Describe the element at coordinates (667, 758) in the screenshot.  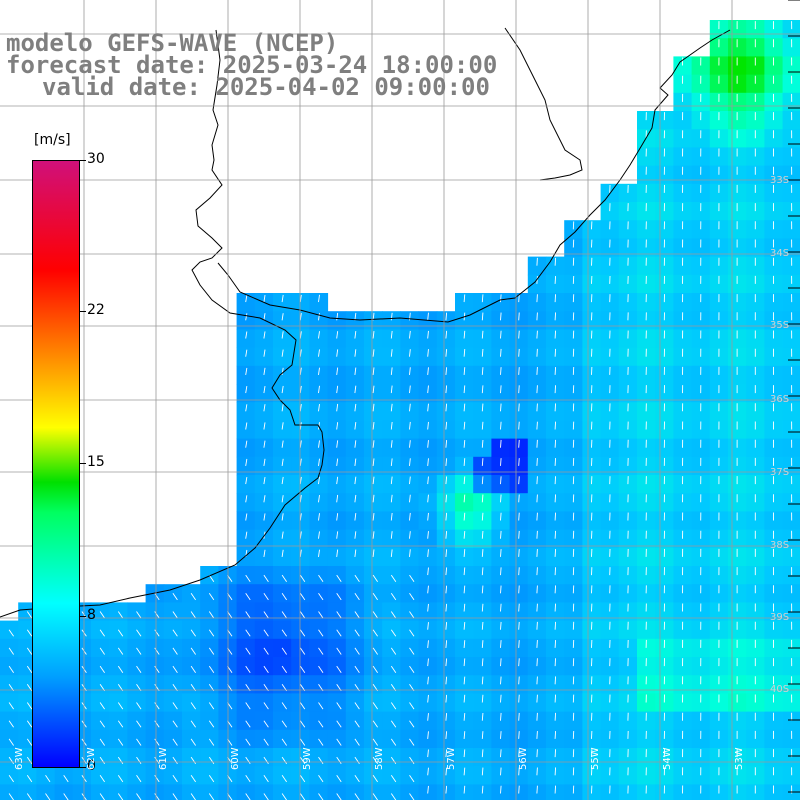
I see `longitude-label: 54W` at that location.